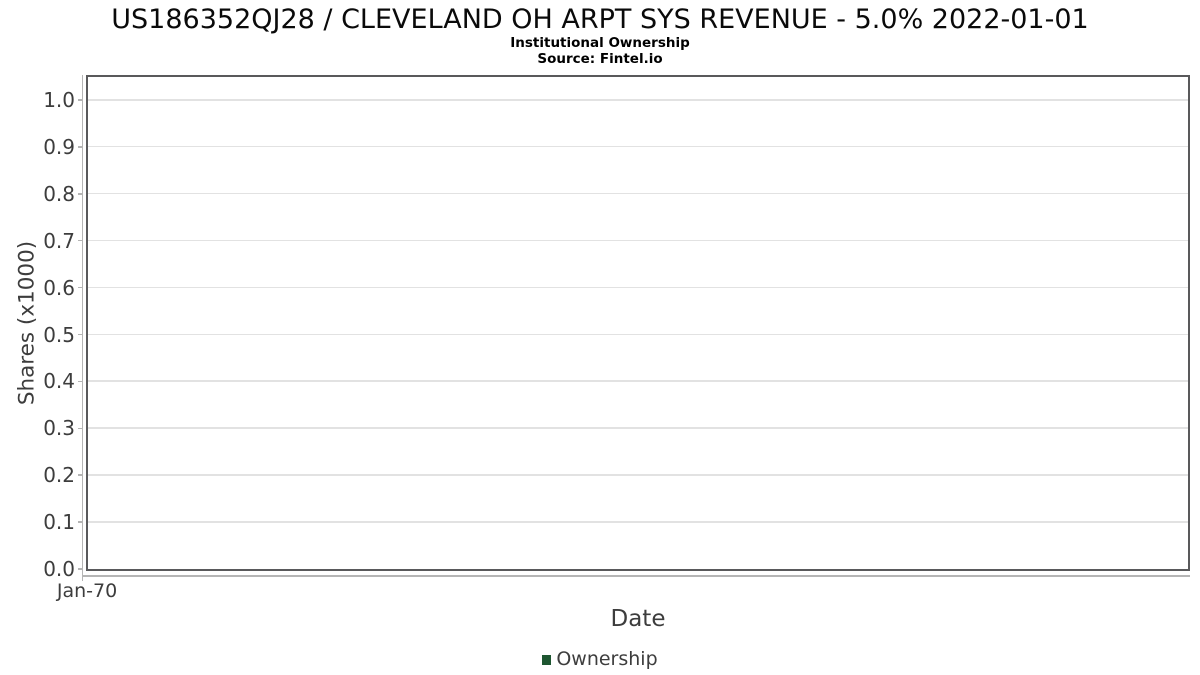 This screenshot has width=1200, height=675. What do you see at coordinates (80, 522) in the screenshot?
I see `y-tick-mark-0.1` at bounding box center [80, 522].